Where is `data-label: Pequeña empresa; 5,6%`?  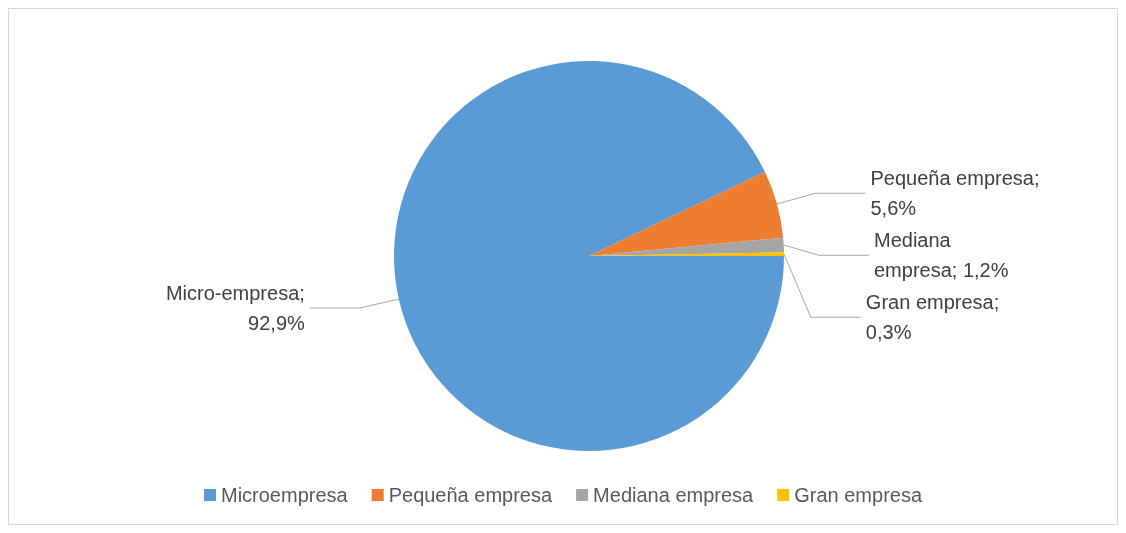
data-label: Pequeña empresa; 5,6% is located at coordinates (955, 193).